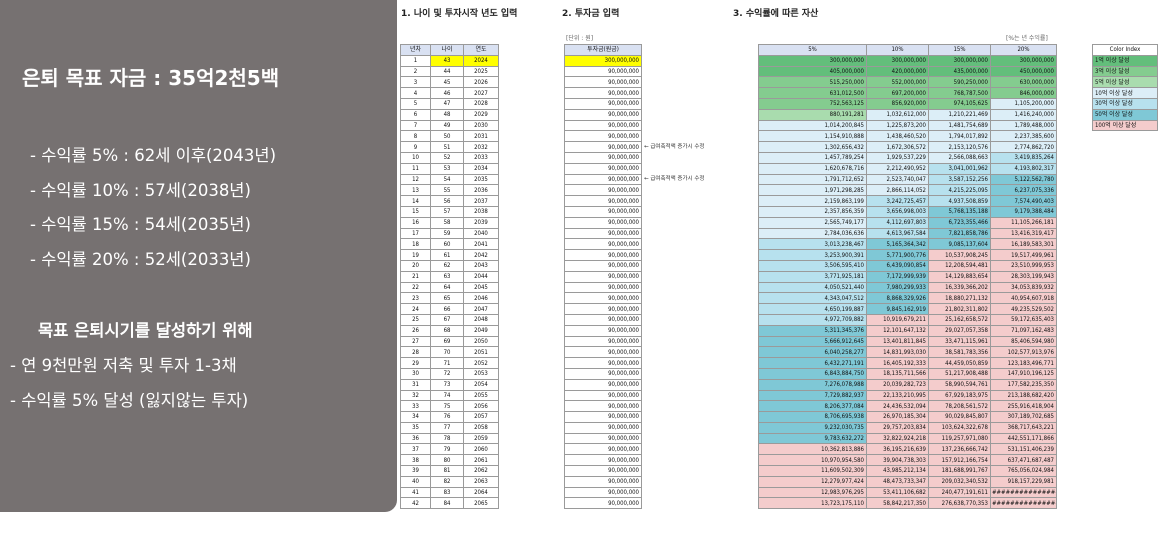 Image resolution: width=1159 pixels, height=551 pixels. Describe the element at coordinates (449, 233) in the screenshot. I see `table-row: 17 59 2040` at that location.